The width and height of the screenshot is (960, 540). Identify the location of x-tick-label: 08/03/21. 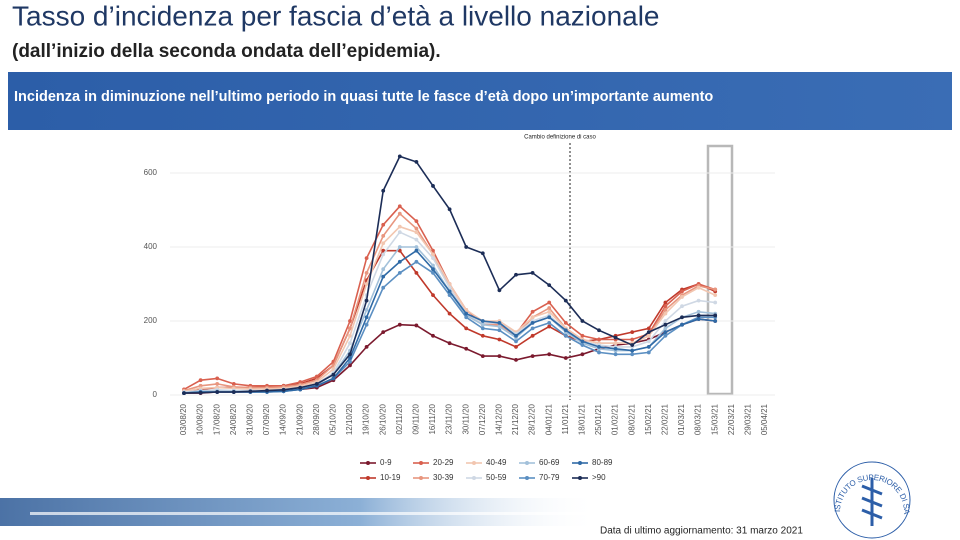
(698, 419).